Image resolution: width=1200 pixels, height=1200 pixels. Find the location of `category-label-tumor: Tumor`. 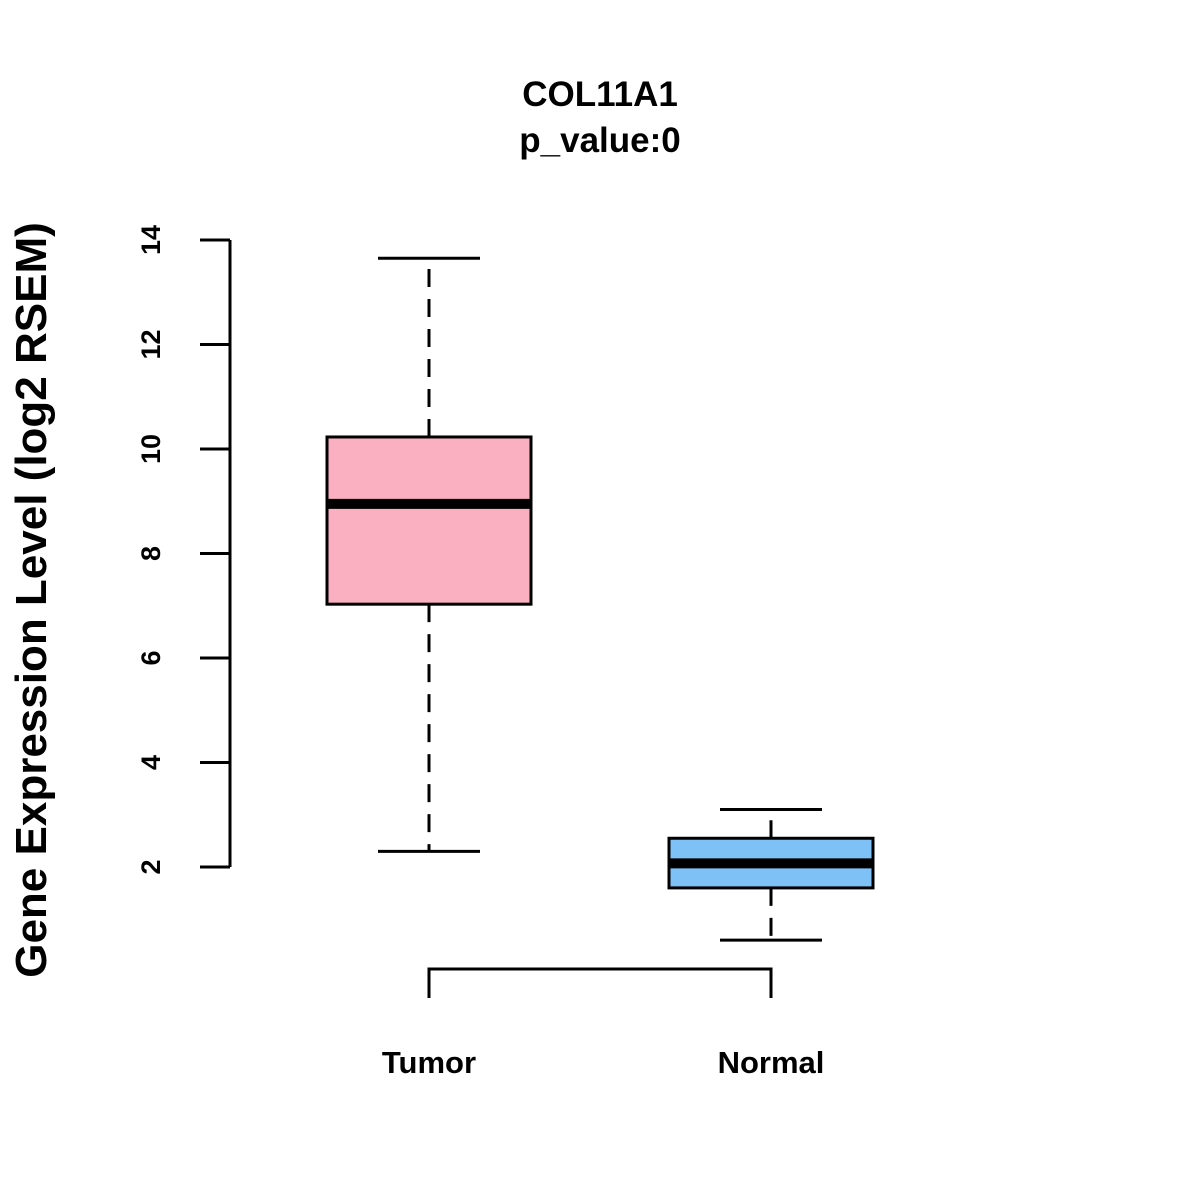

category-label-tumor: Tumor is located at coordinates (429, 1062).